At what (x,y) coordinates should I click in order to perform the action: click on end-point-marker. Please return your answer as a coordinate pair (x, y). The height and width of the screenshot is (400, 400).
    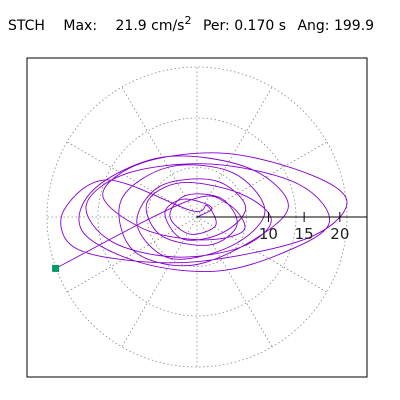
    Looking at the image, I should click on (56, 268).